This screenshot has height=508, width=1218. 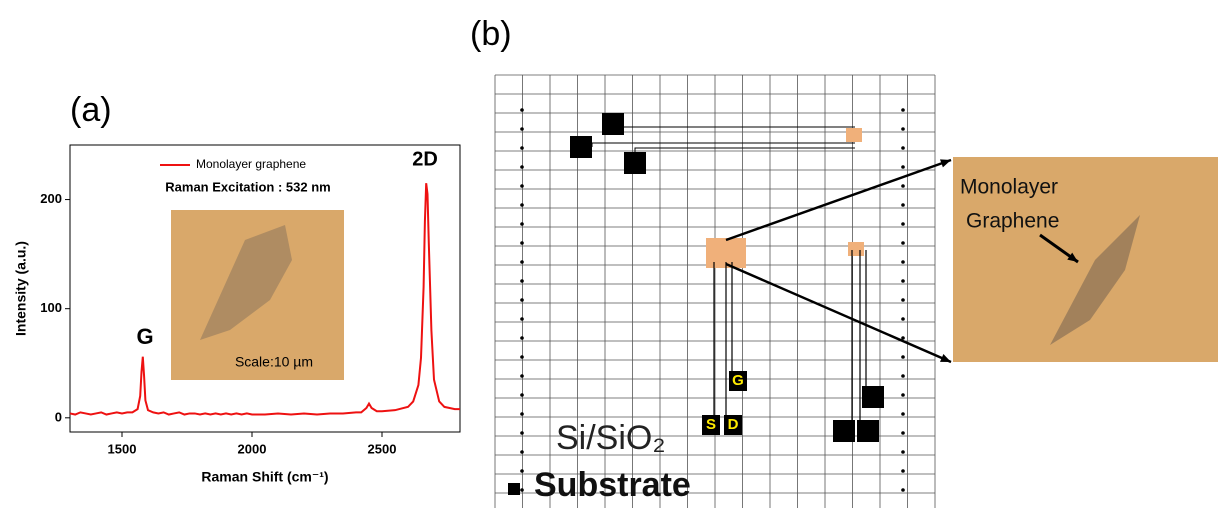 What do you see at coordinates (611, 438) in the screenshot?
I see `material-label: Si/SiO₂` at bounding box center [611, 438].